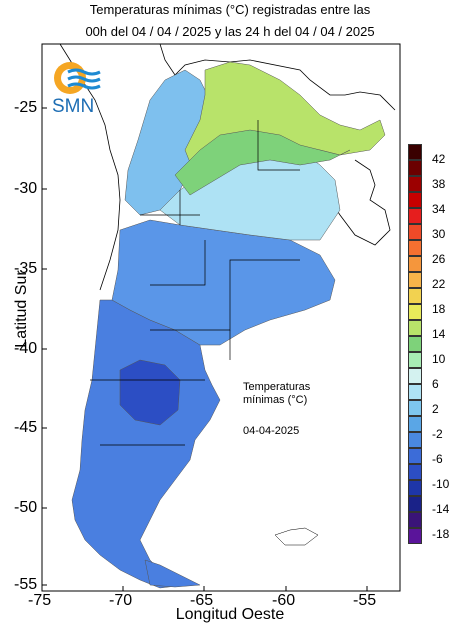  What do you see at coordinates (435, 409) in the screenshot?
I see `legend-label: 2` at bounding box center [435, 409].